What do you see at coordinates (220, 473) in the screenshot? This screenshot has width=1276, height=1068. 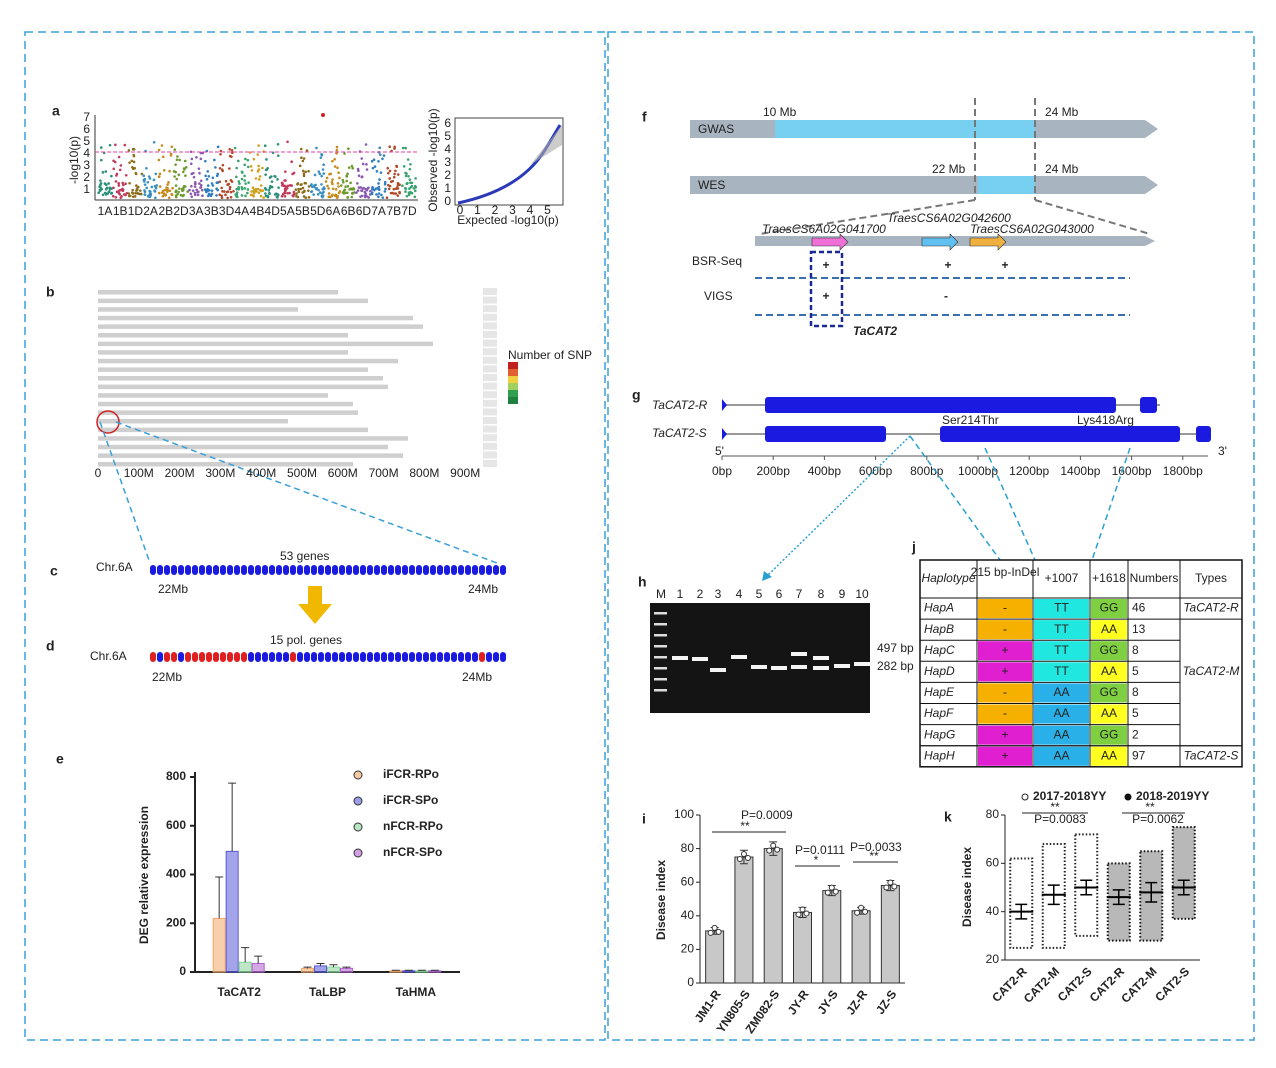 I see `x-tick-label: 300M` at bounding box center [220, 473].